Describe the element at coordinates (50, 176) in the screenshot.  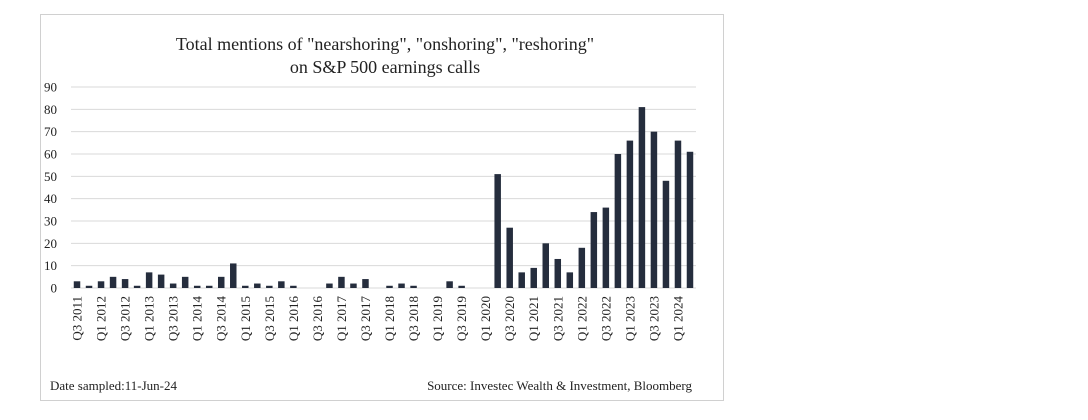
I see `y-tick-label: 50` at that location.